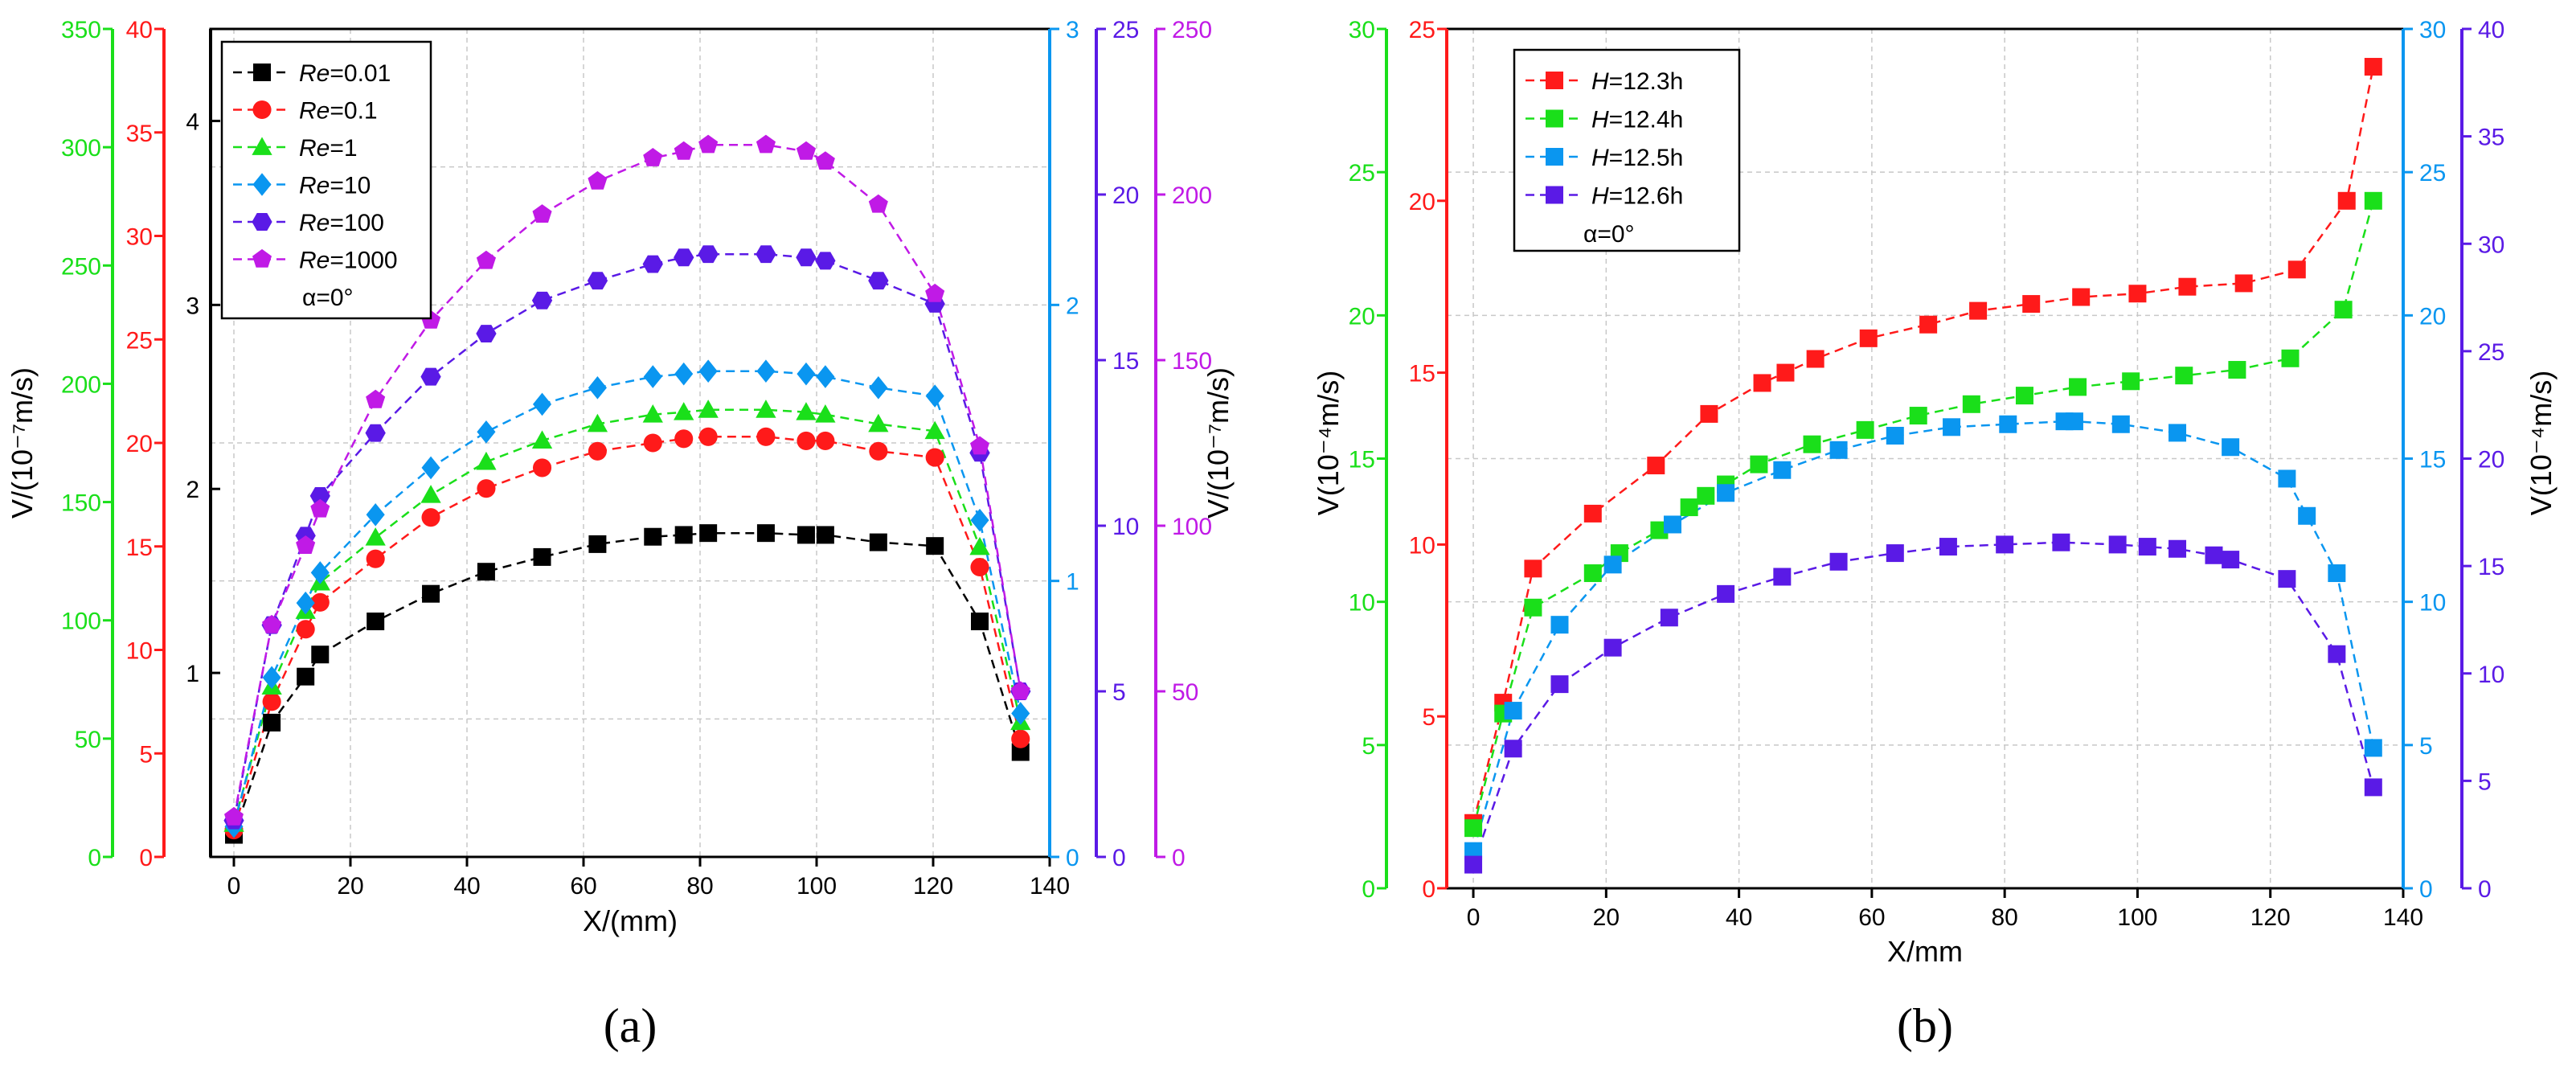 This screenshot has height=1082, width=2576. What do you see at coordinates (466, 886) in the screenshot?
I see `chart-a-x-tick-label: 40` at bounding box center [466, 886].